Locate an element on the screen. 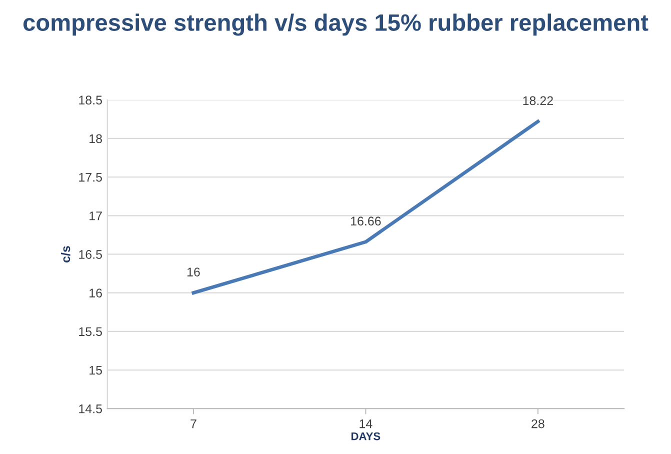 The height and width of the screenshot is (454, 671). y-axis-title: c/s is located at coordinates (65, 254).